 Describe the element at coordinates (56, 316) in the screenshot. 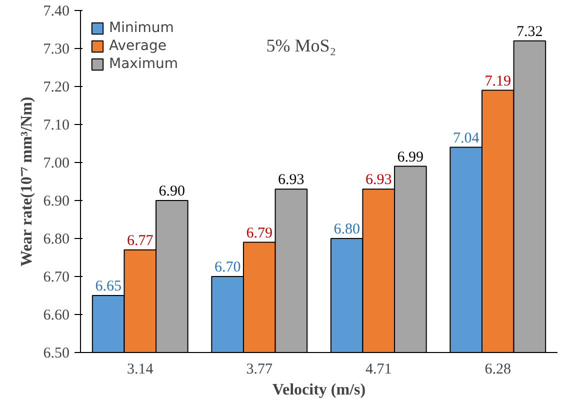

I see `y-tick-label: 6.60` at that location.